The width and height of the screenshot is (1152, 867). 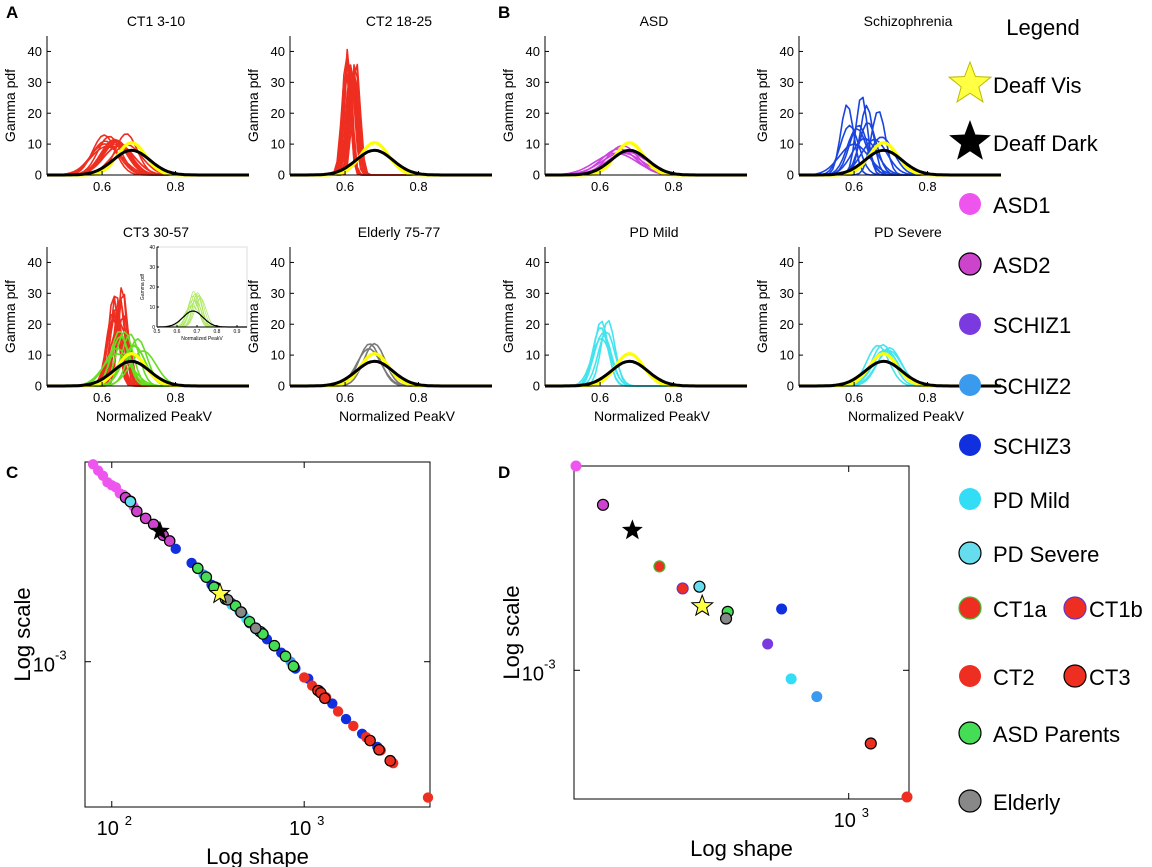 I want to click on legend-label: CT3, so click(x=1110, y=677).